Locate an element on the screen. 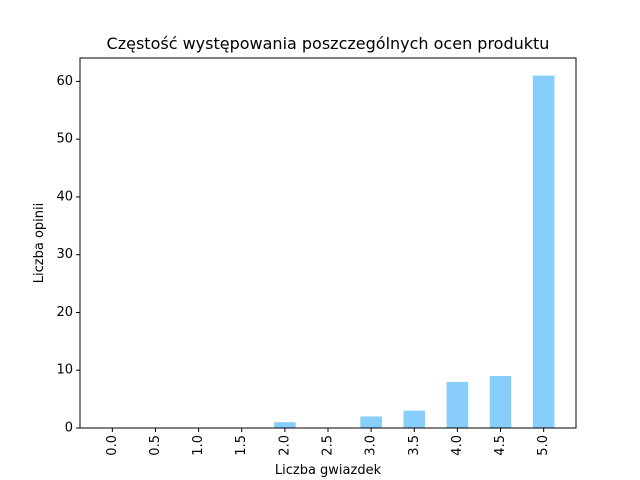 The width and height of the screenshot is (640, 480). x-tick-label: 3.0 is located at coordinates (371, 445).